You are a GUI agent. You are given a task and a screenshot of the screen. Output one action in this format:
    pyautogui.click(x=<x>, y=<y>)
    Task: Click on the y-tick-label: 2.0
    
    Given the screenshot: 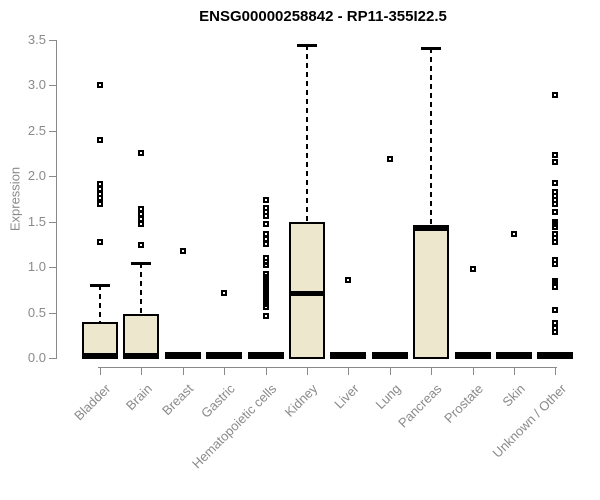 What is the action you would take?
    pyautogui.click(x=36, y=176)
    